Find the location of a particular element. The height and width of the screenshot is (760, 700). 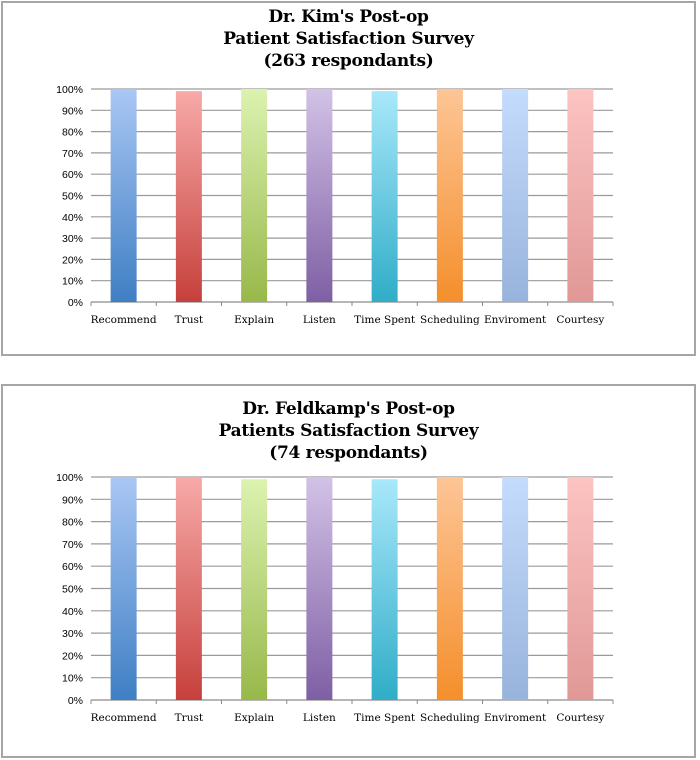

title-line: Dr. Feldkamp's Post-op is located at coordinates (348, 409).